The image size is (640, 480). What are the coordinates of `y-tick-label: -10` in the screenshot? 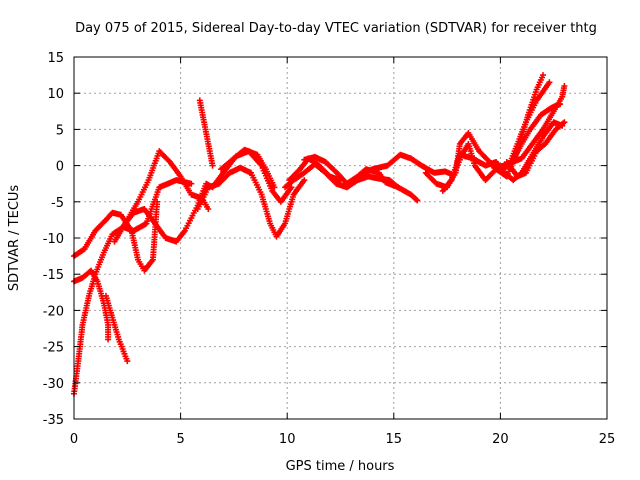 It's located at (53, 239).